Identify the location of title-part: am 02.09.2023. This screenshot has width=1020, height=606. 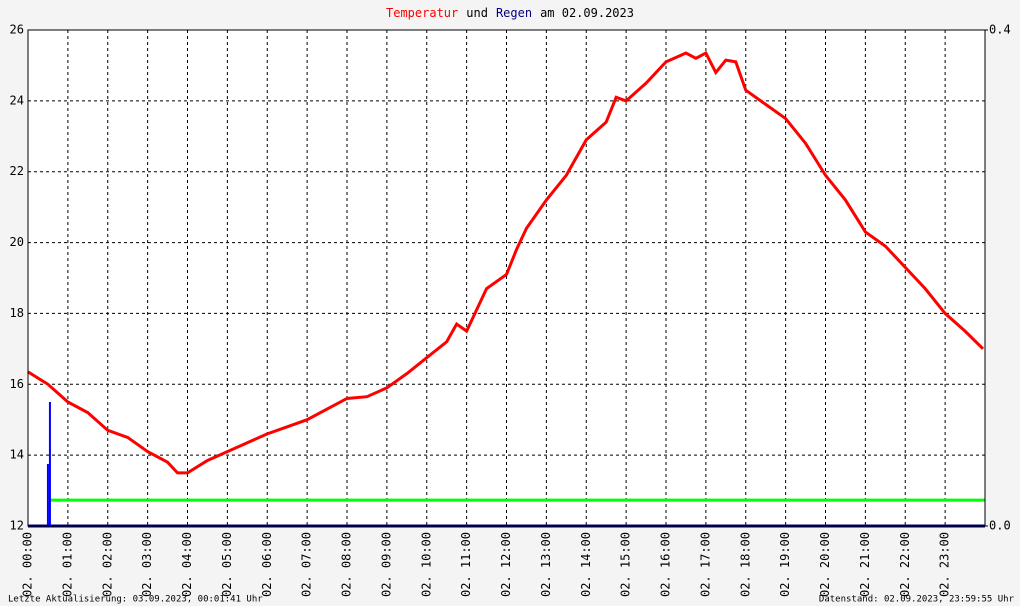
(587, 13).